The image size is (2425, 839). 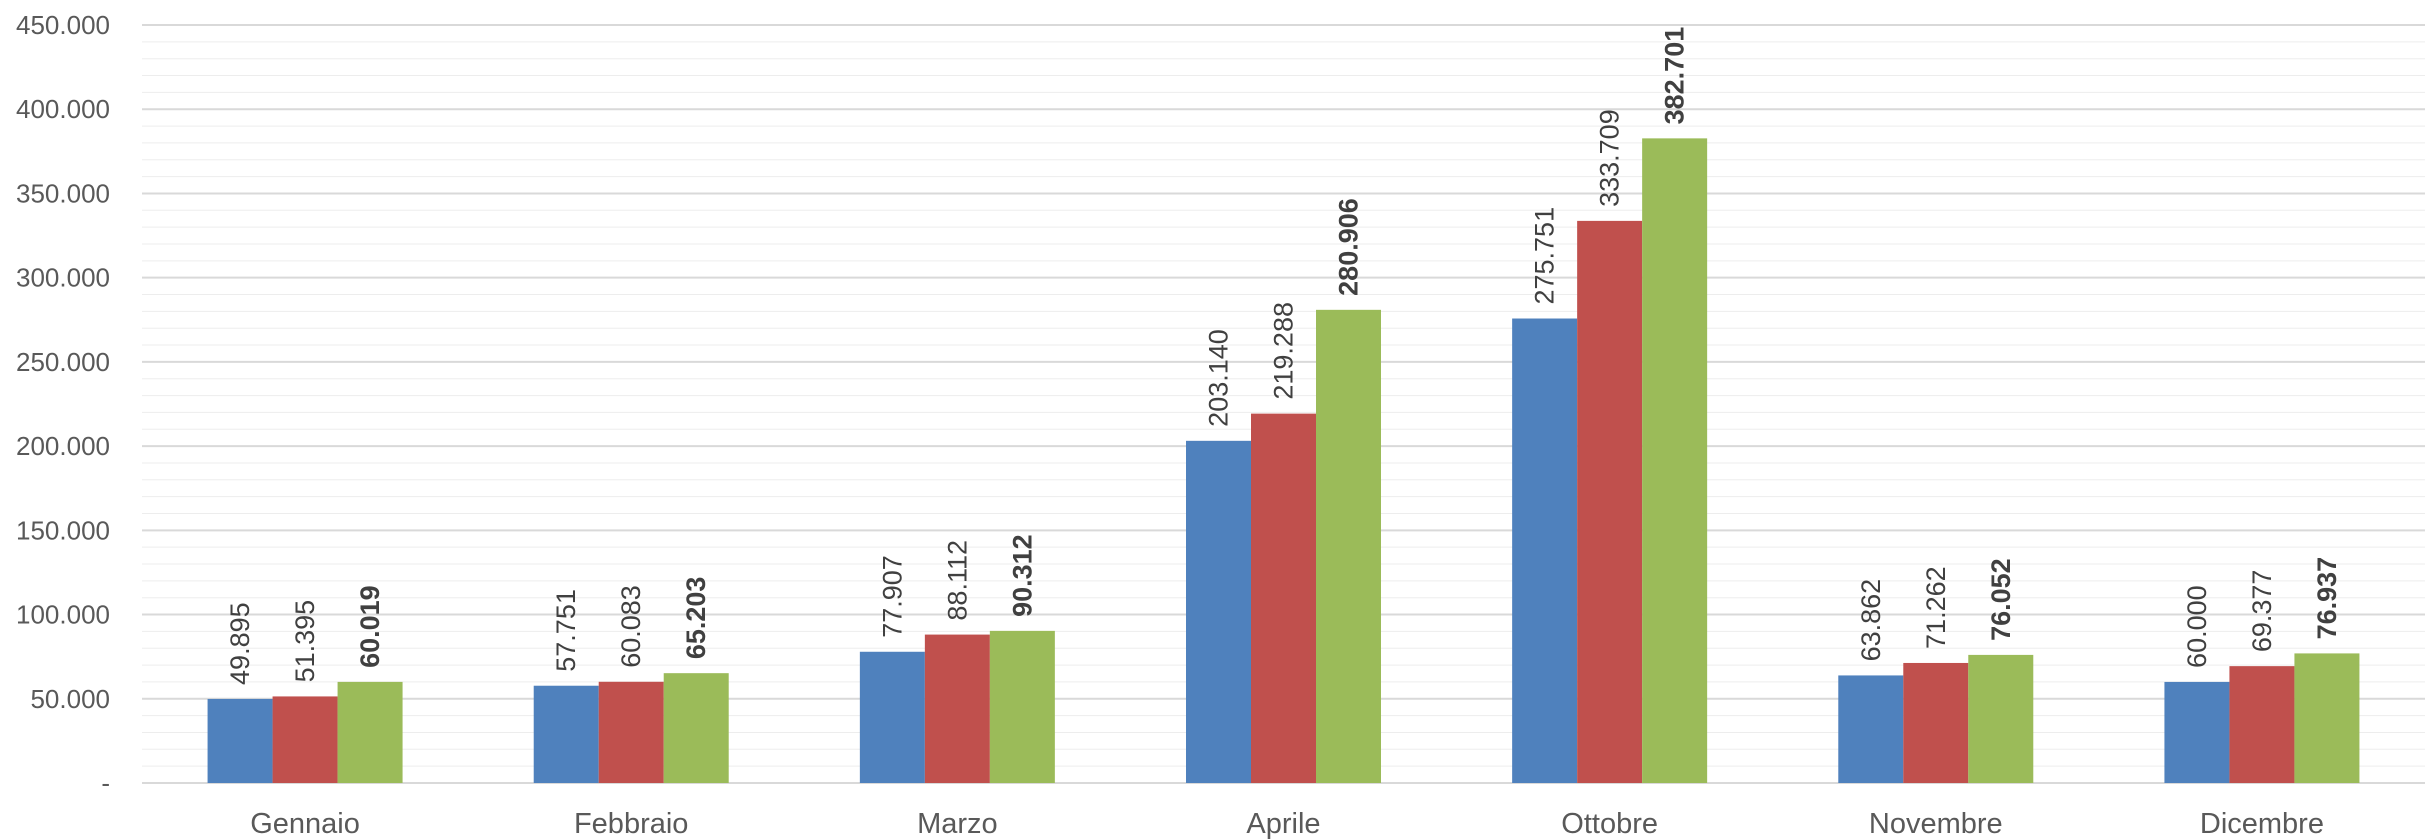 I want to click on data-label: 65.203, so click(x=696, y=618).